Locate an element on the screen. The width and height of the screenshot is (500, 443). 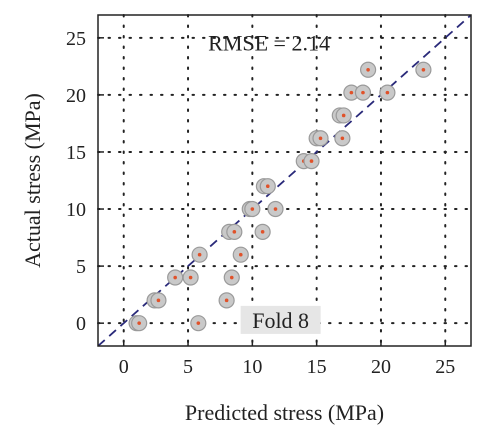
y-tick-label: 10 is located at coordinates (76, 210).